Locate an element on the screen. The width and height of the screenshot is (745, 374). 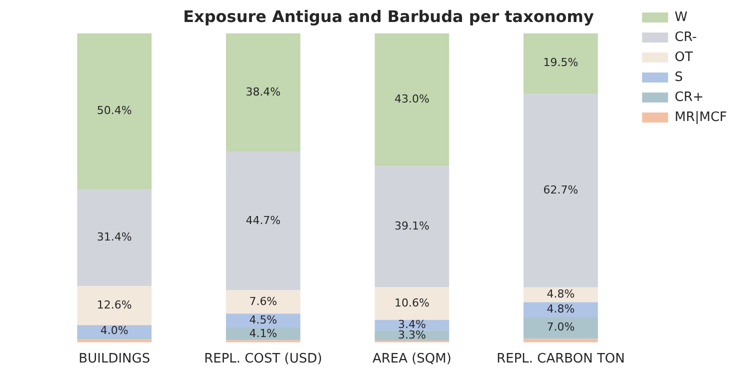
legend-label: CR+ is located at coordinates (689, 97).